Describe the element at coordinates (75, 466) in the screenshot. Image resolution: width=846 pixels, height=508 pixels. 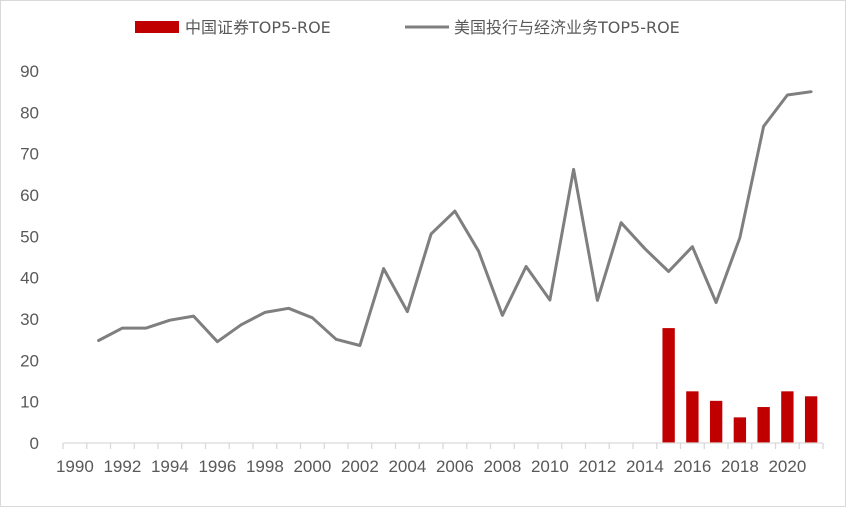
I see `x-tick-label: 1990` at that location.